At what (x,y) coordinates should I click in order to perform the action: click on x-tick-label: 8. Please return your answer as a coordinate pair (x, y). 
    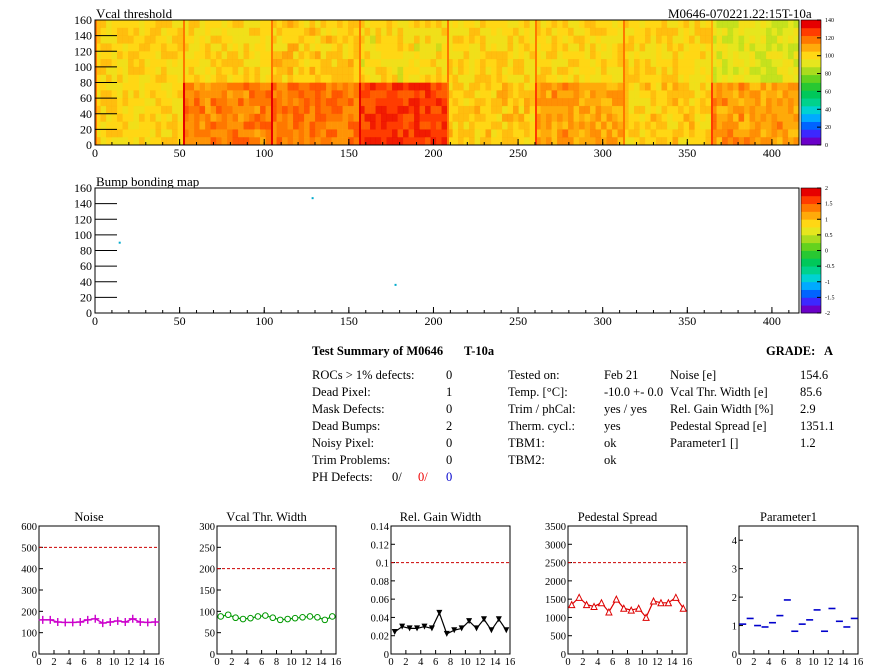
    Looking at the image, I should click on (276, 662).